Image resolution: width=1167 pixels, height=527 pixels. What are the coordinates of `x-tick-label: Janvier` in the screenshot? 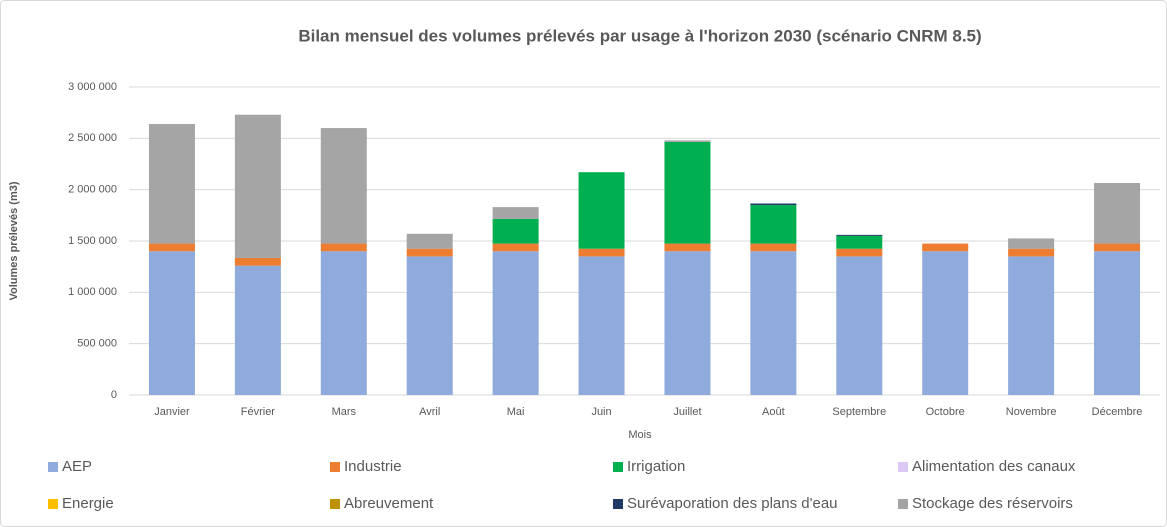 It's located at (172, 412).